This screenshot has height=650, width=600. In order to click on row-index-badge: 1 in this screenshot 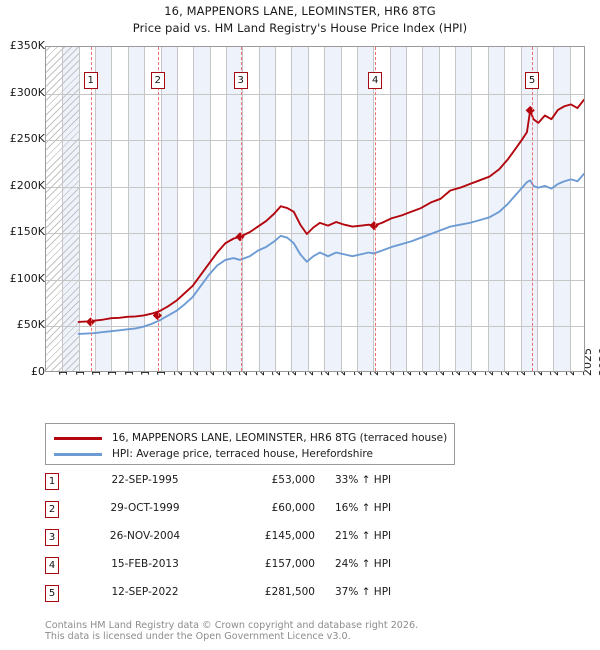, I will do `click(52, 481)`.